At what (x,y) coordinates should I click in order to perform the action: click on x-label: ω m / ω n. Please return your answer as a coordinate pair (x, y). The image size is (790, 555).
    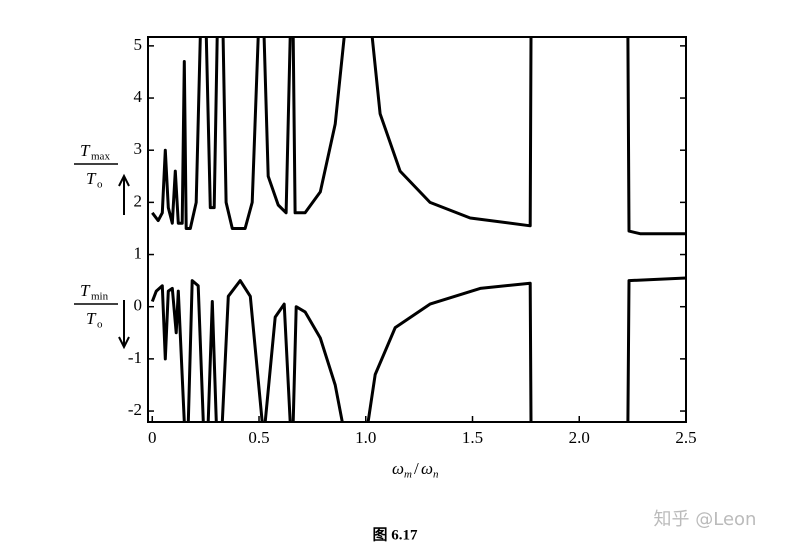
    Looking at the image, I should click on (415, 470).